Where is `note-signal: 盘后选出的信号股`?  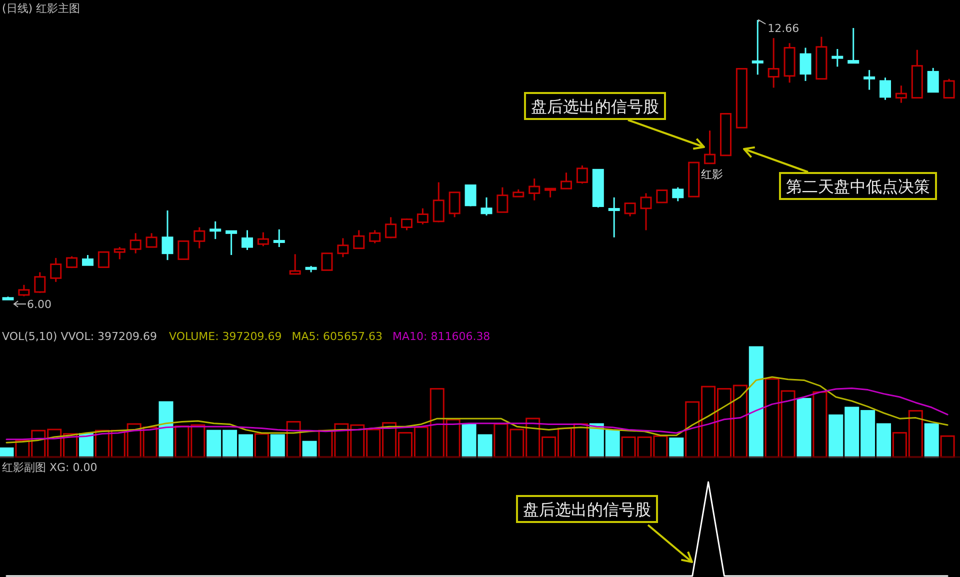 note-signal: 盘后选出的信号股 is located at coordinates (595, 106).